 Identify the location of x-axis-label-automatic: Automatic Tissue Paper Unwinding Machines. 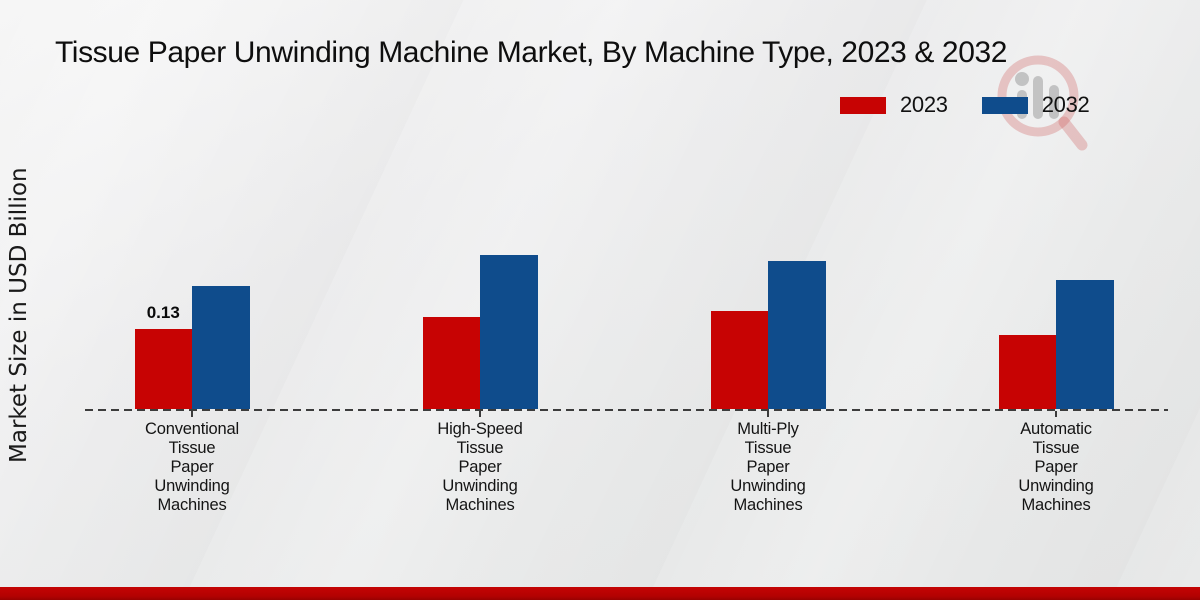
(1056, 467).